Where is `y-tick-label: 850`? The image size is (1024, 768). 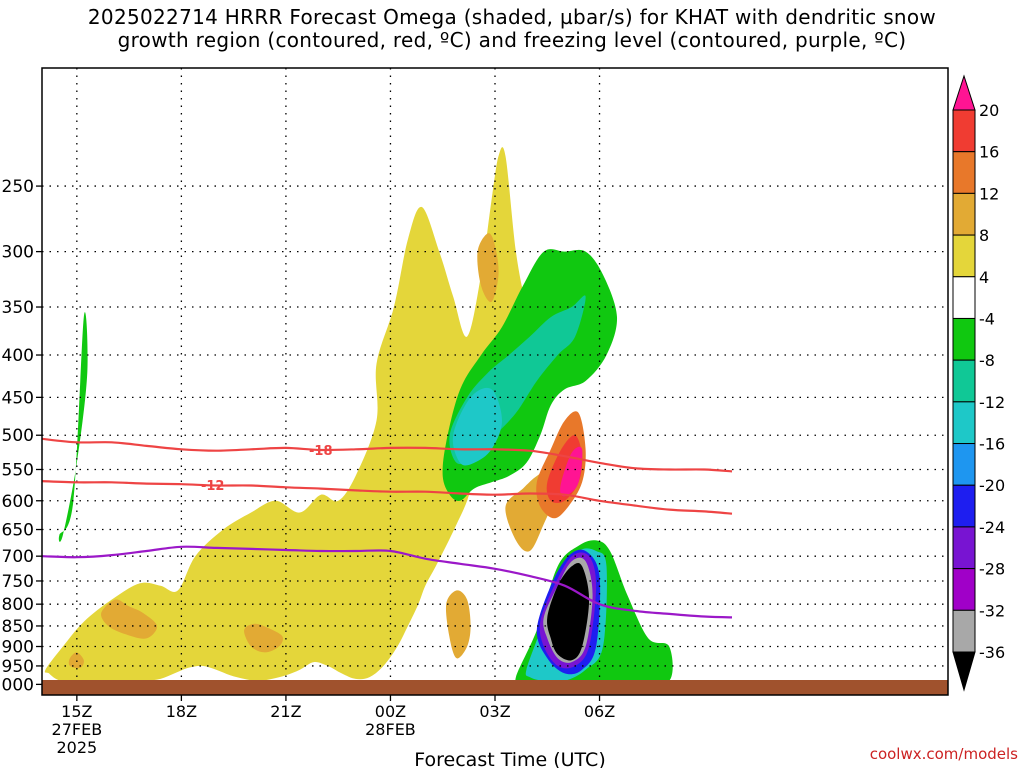 y-tick-label: 850 is located at coordinates (18, 627).